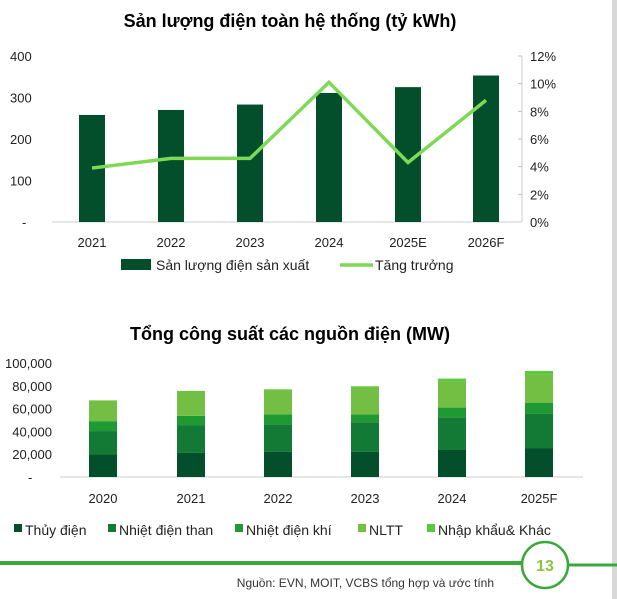 The image size is (617, 599). What do you see at coordinates (289, 530) in the screenshot?
I see `legend-label: Nhiệt điện khí` at bounding box center [289, 530].